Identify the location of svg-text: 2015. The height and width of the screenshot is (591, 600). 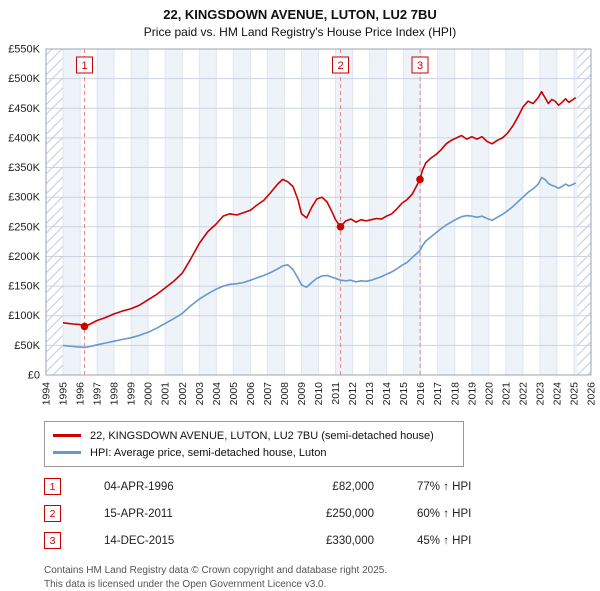
(404, 394).